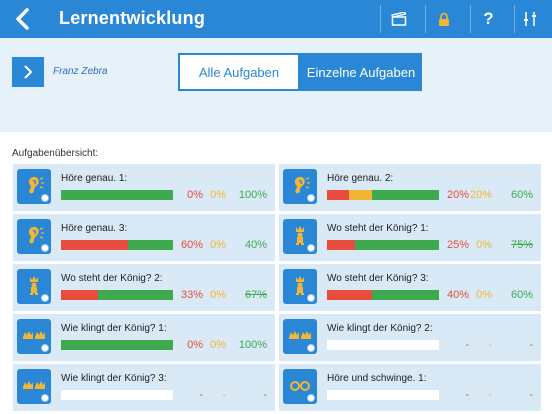 Image resolution: width=552 pixels, height=414 pixels. What do you see at coordinates (132, 18) in the screenshot?
I see `page-title: Lernentwicklung` at bounding box center [132, 18].